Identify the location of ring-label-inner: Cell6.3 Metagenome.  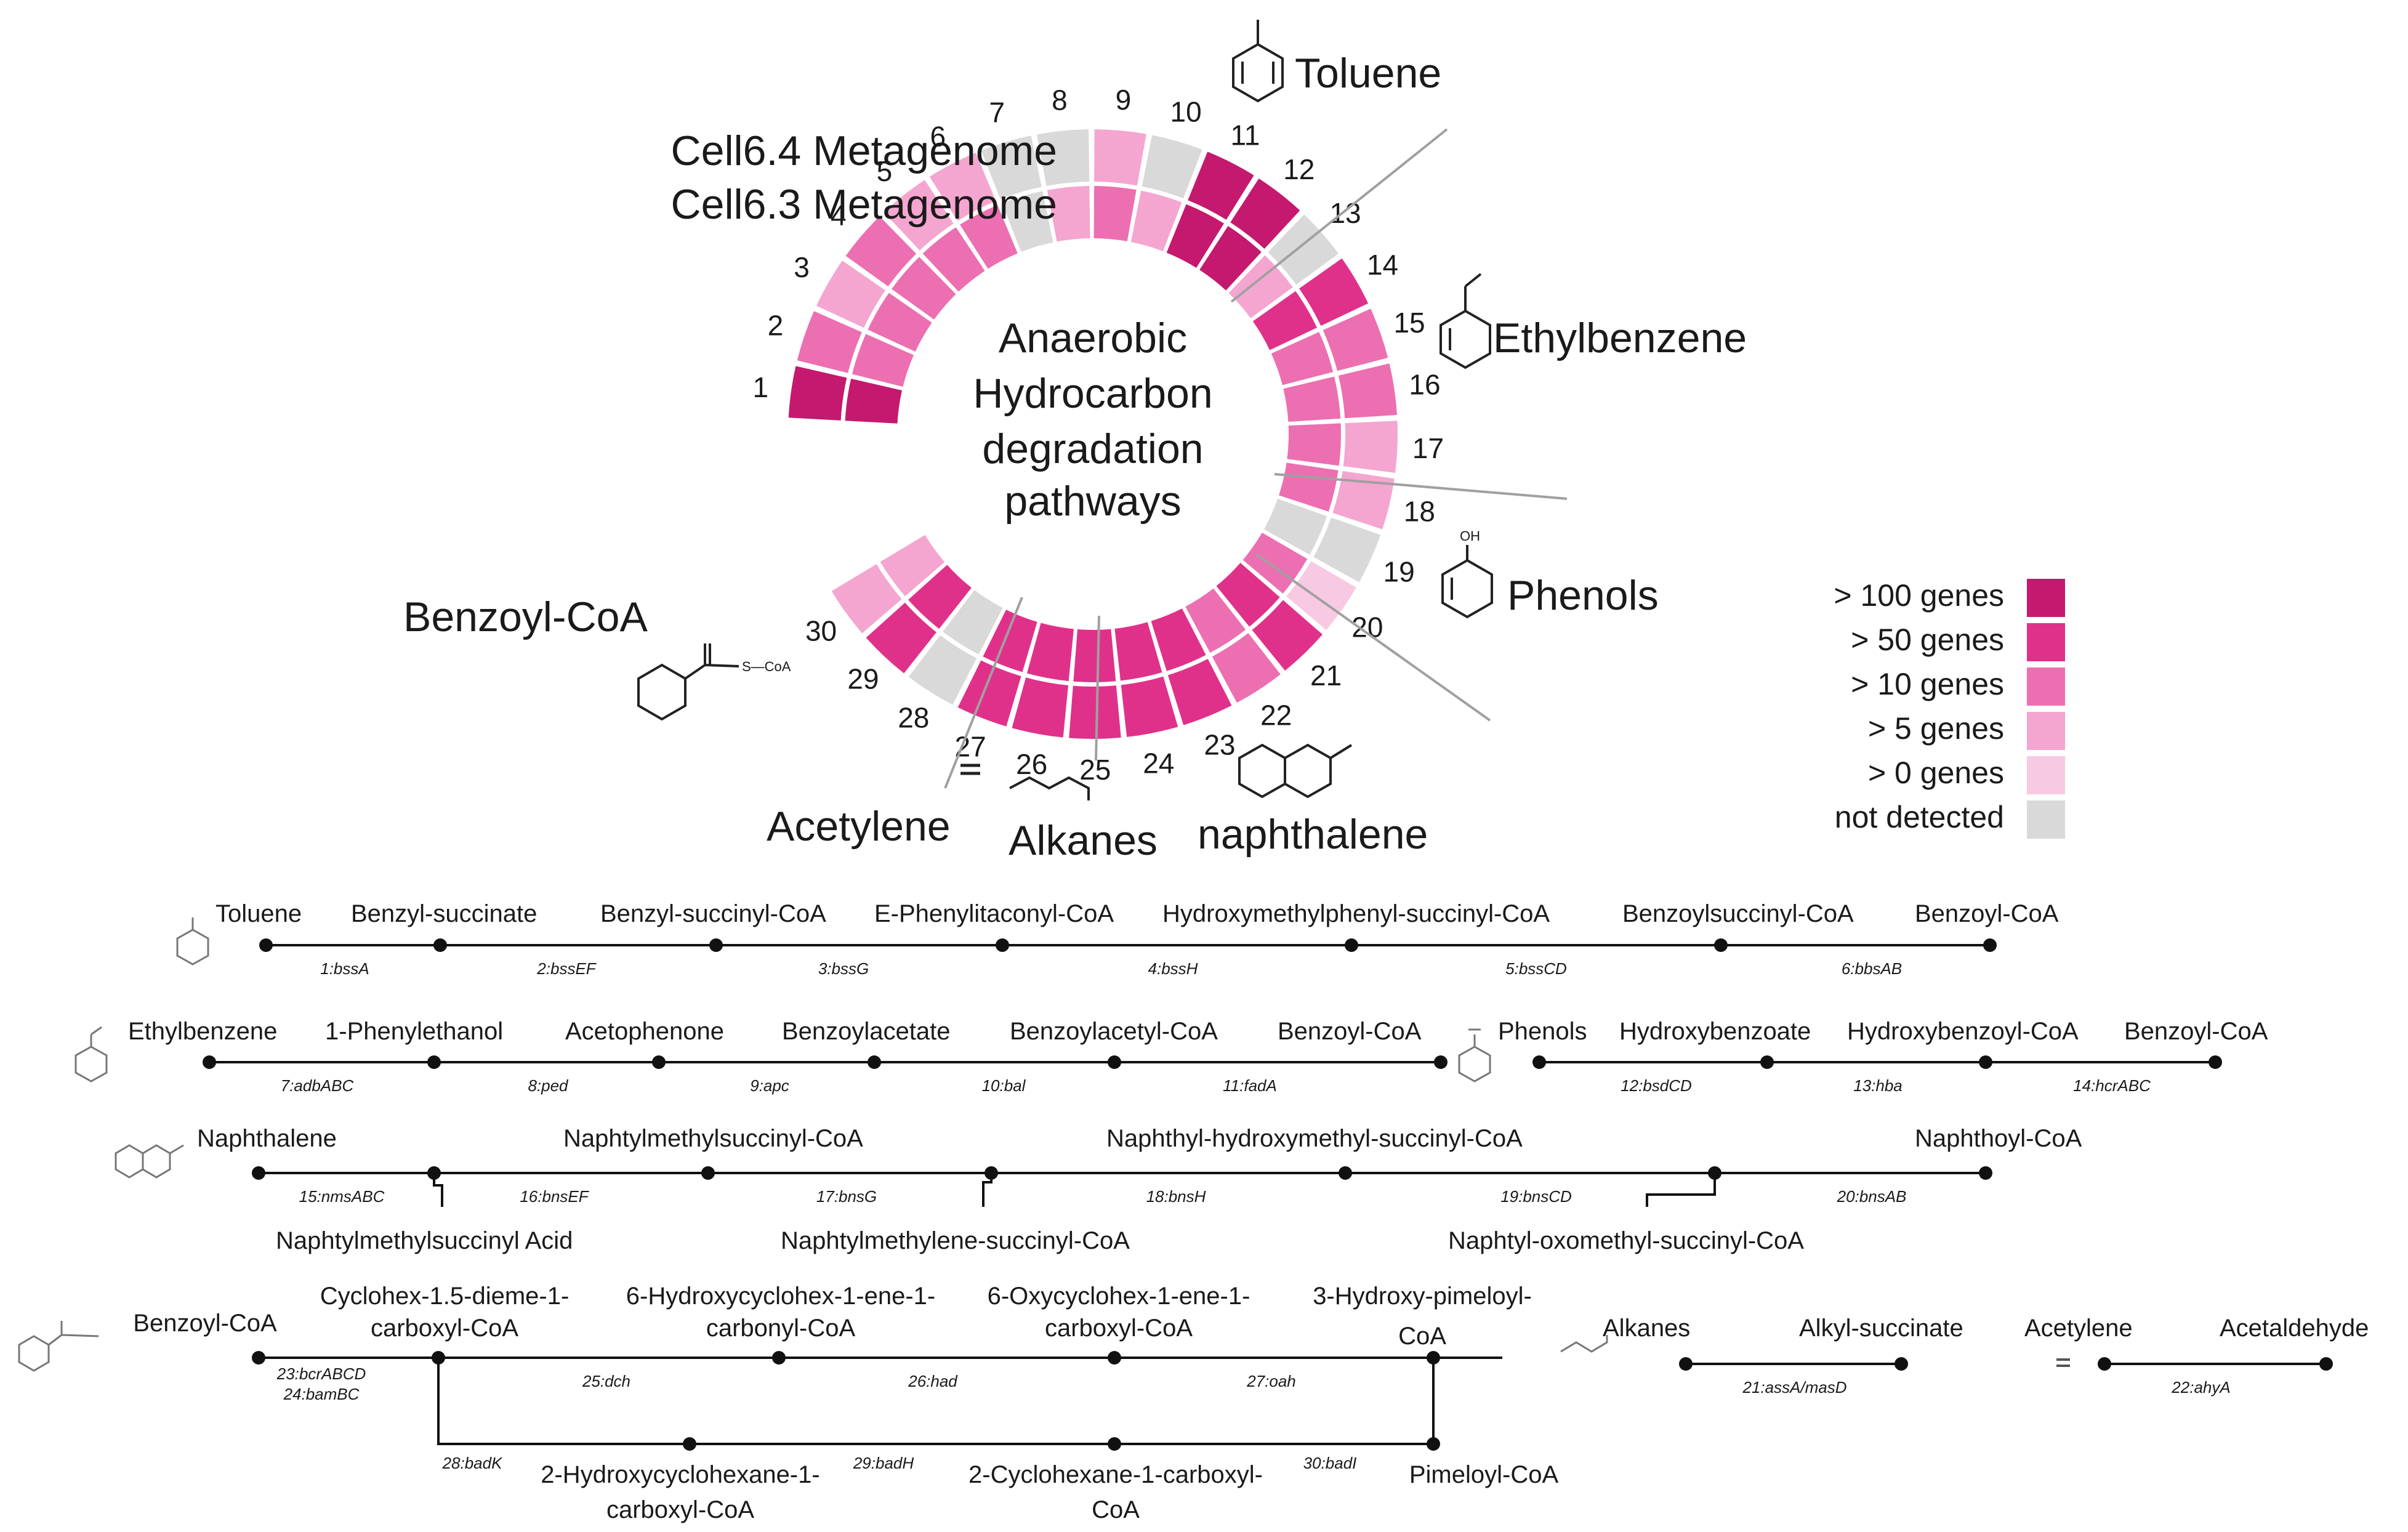
(864, 204).